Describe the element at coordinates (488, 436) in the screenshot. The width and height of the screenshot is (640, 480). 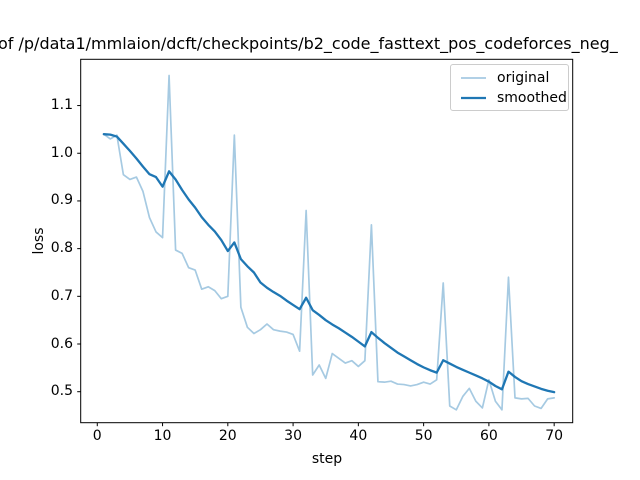
I see `x-tick-label-60: 60` at that location.